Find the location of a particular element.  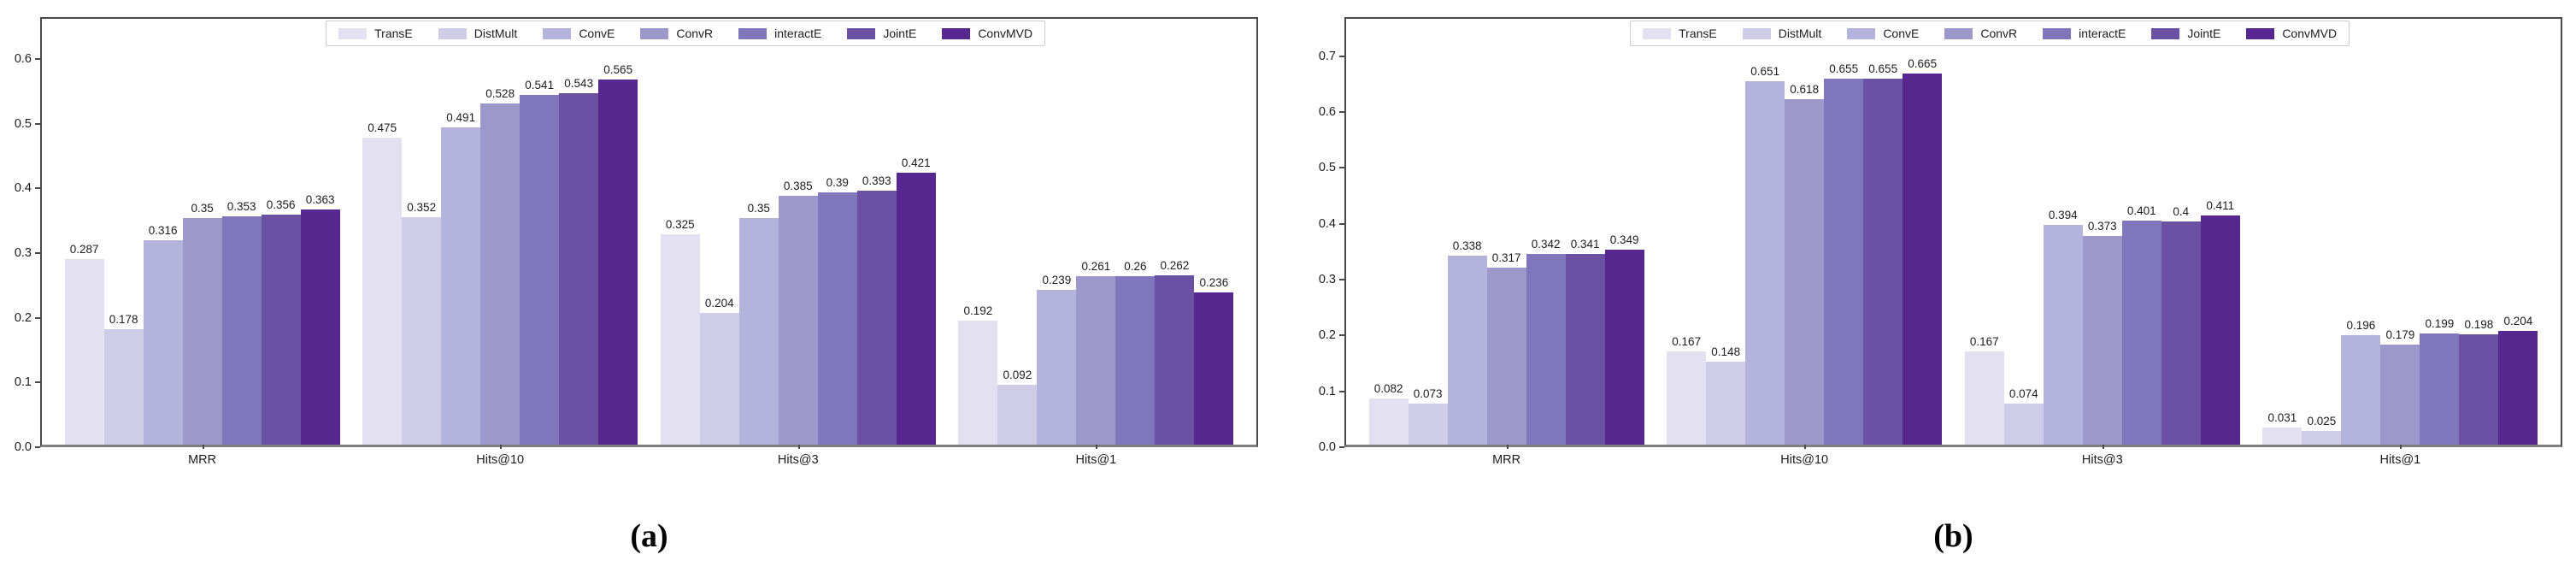

bar-value-label: 0.199 is located at coordinates (2440, 323).